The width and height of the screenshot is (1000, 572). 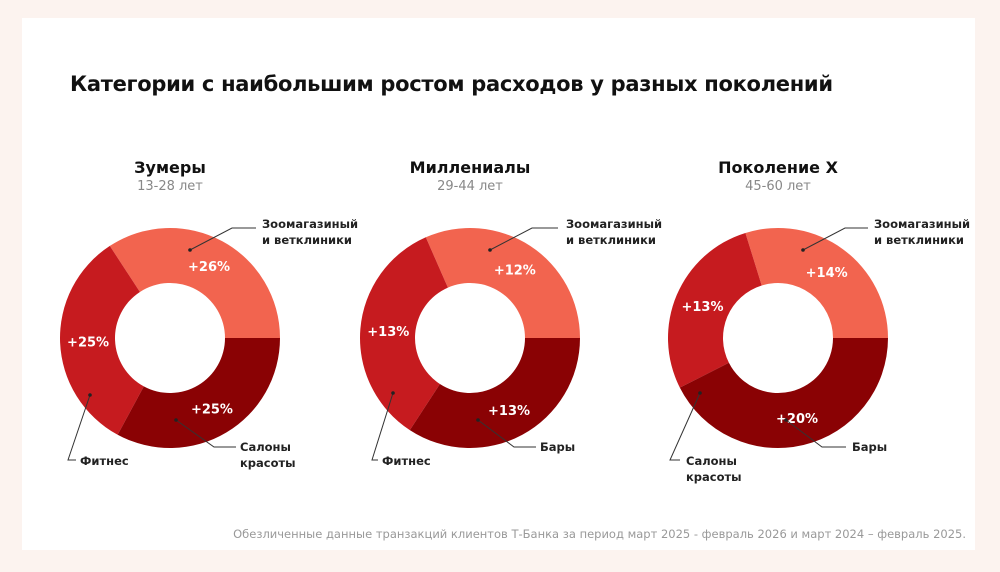 I want to click on chart-title-zoomers: Зумеры, so click(x=170, y=167).